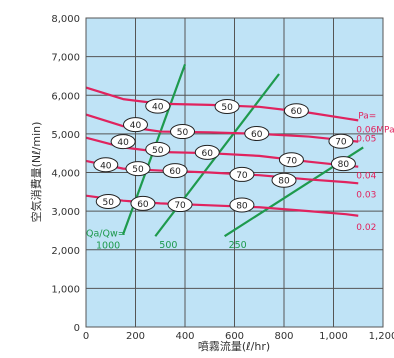 The height and width of the screenshot is (358, 394). What do you see at coordinates (65, 58) in the screenshot?
I see `y-tick-label: 7,000` at bounding box center [65, 58].